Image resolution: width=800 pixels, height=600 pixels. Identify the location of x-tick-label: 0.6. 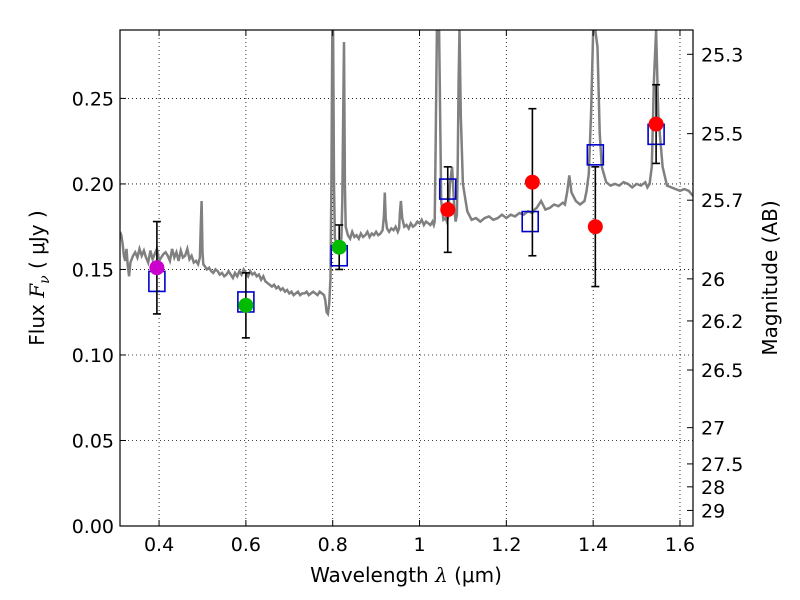
(246, 545).